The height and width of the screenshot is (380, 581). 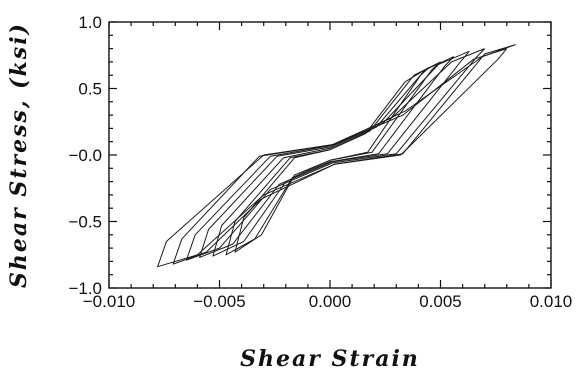 I want to click on x-tick-label: 0.005, so click(x=440, y=301).